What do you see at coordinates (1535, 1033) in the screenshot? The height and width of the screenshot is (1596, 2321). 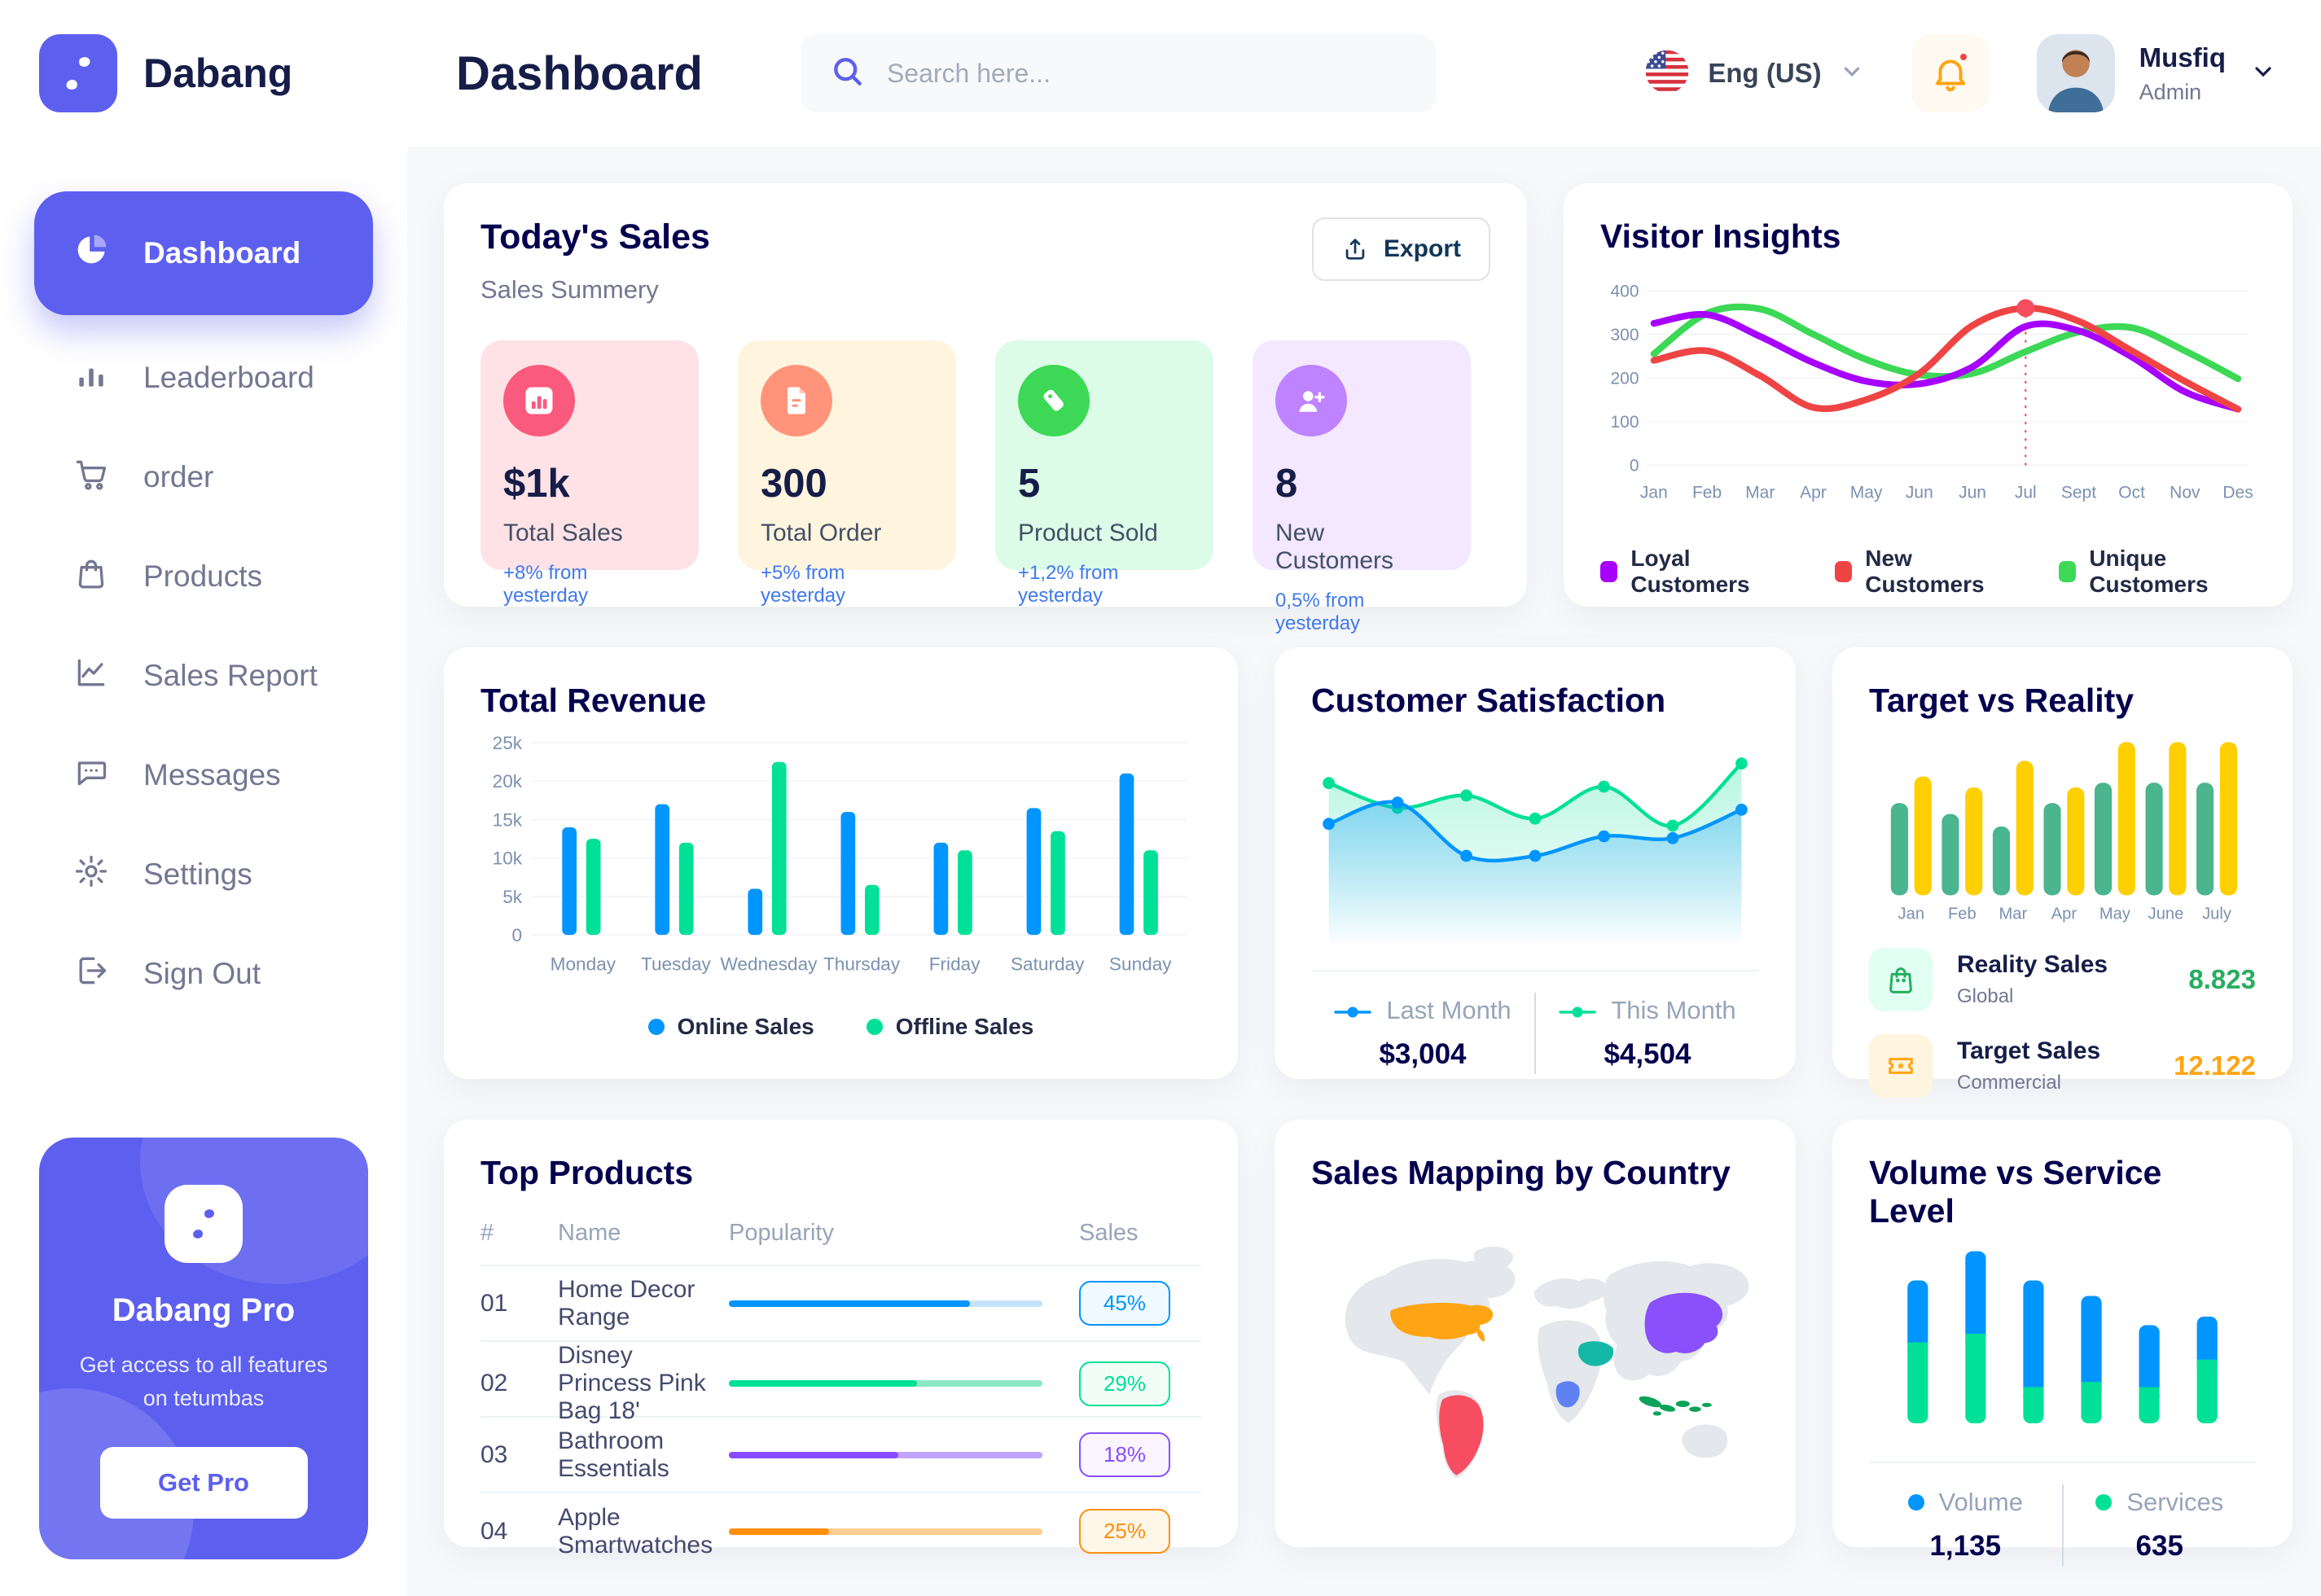 I see `legend-divider` at bounding box center [1535, 1033].